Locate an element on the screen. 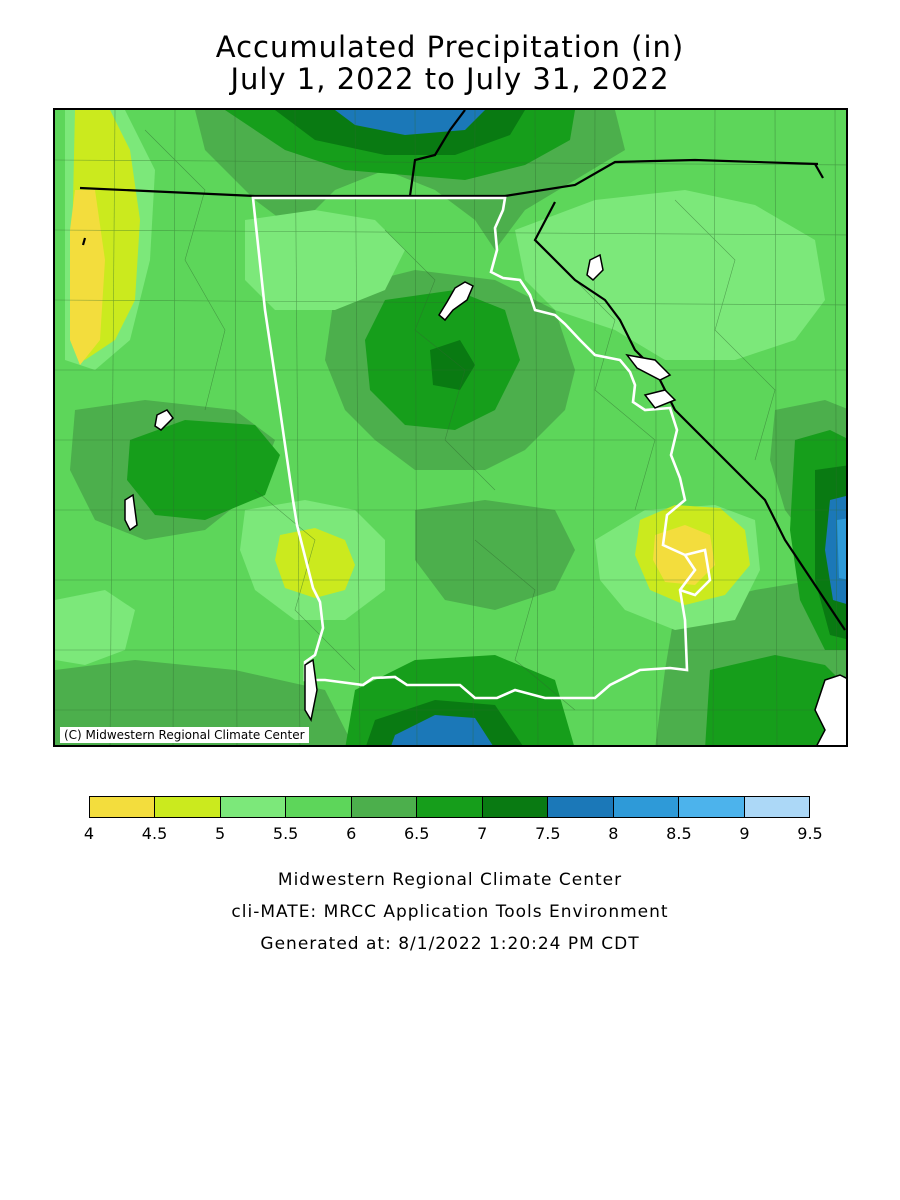 Image resolution: width=900 pixels, height=1200 pixels. map-title-line-2: July 1, 2022 to July 31, 2022 is located at coordinates (450, 79).